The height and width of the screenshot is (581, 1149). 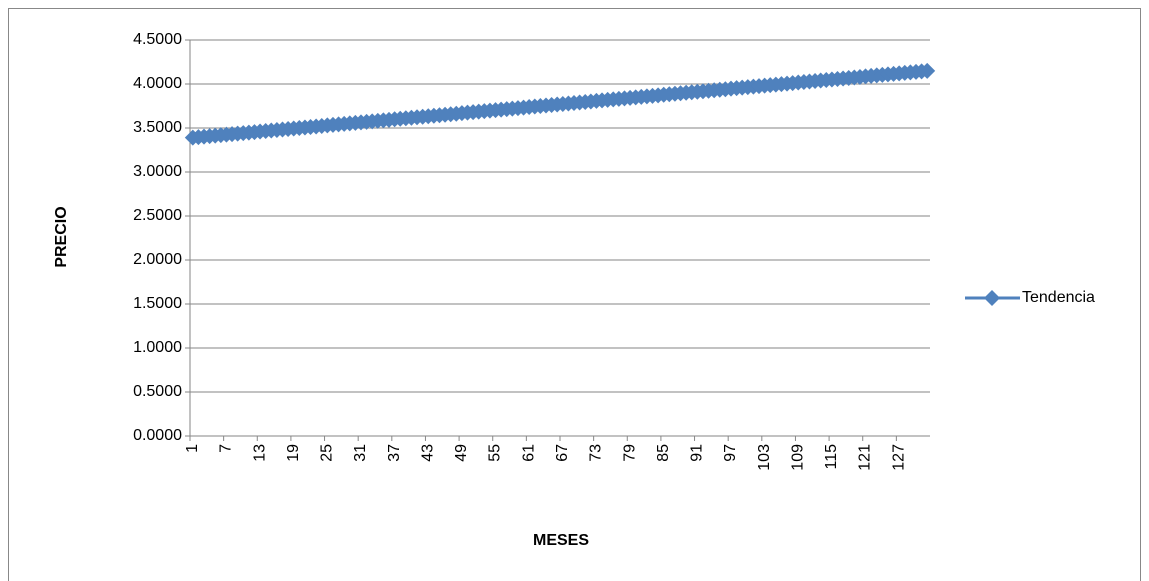 What do you see at coordinates (797, 457) in the screenshot?
I see `x-tick-label: 109` at bounding box center [797, 457].